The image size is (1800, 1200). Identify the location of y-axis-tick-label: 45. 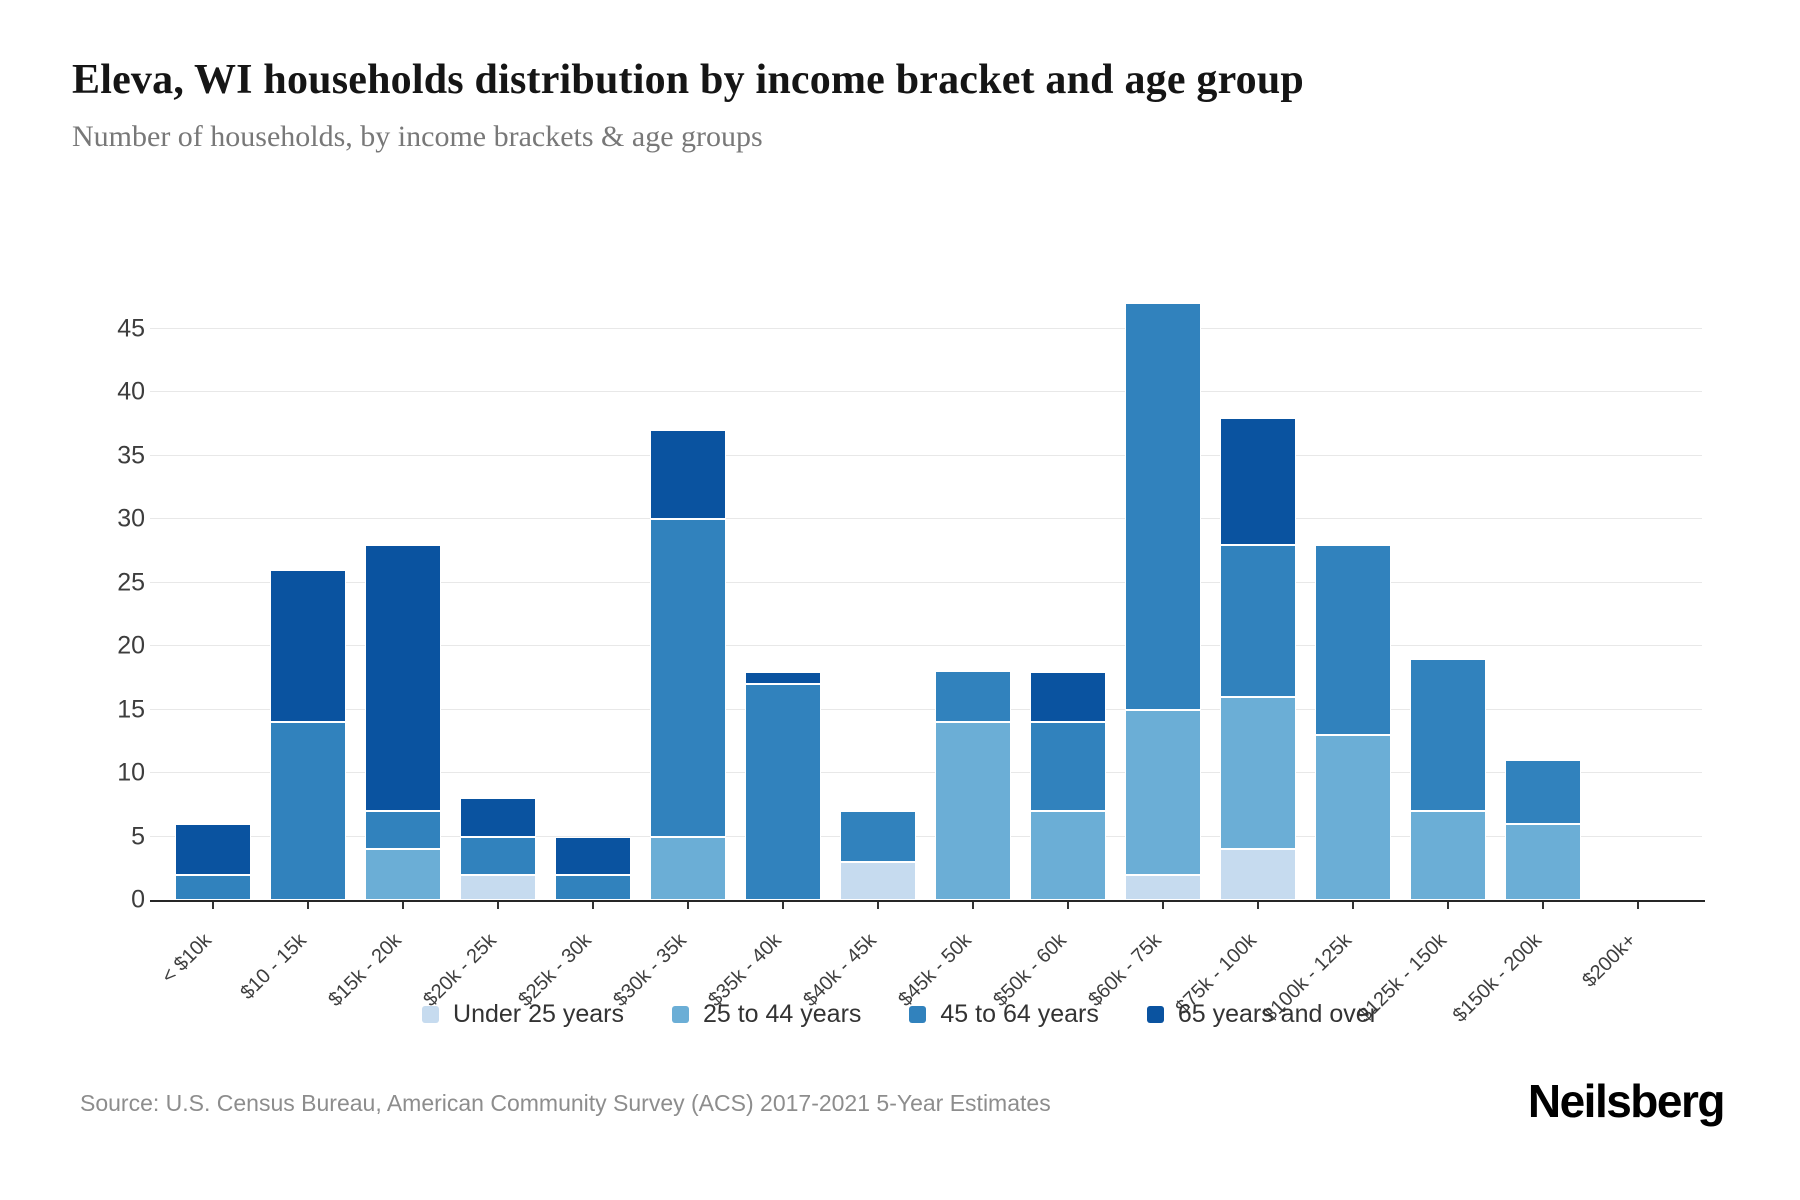
(131, 328).